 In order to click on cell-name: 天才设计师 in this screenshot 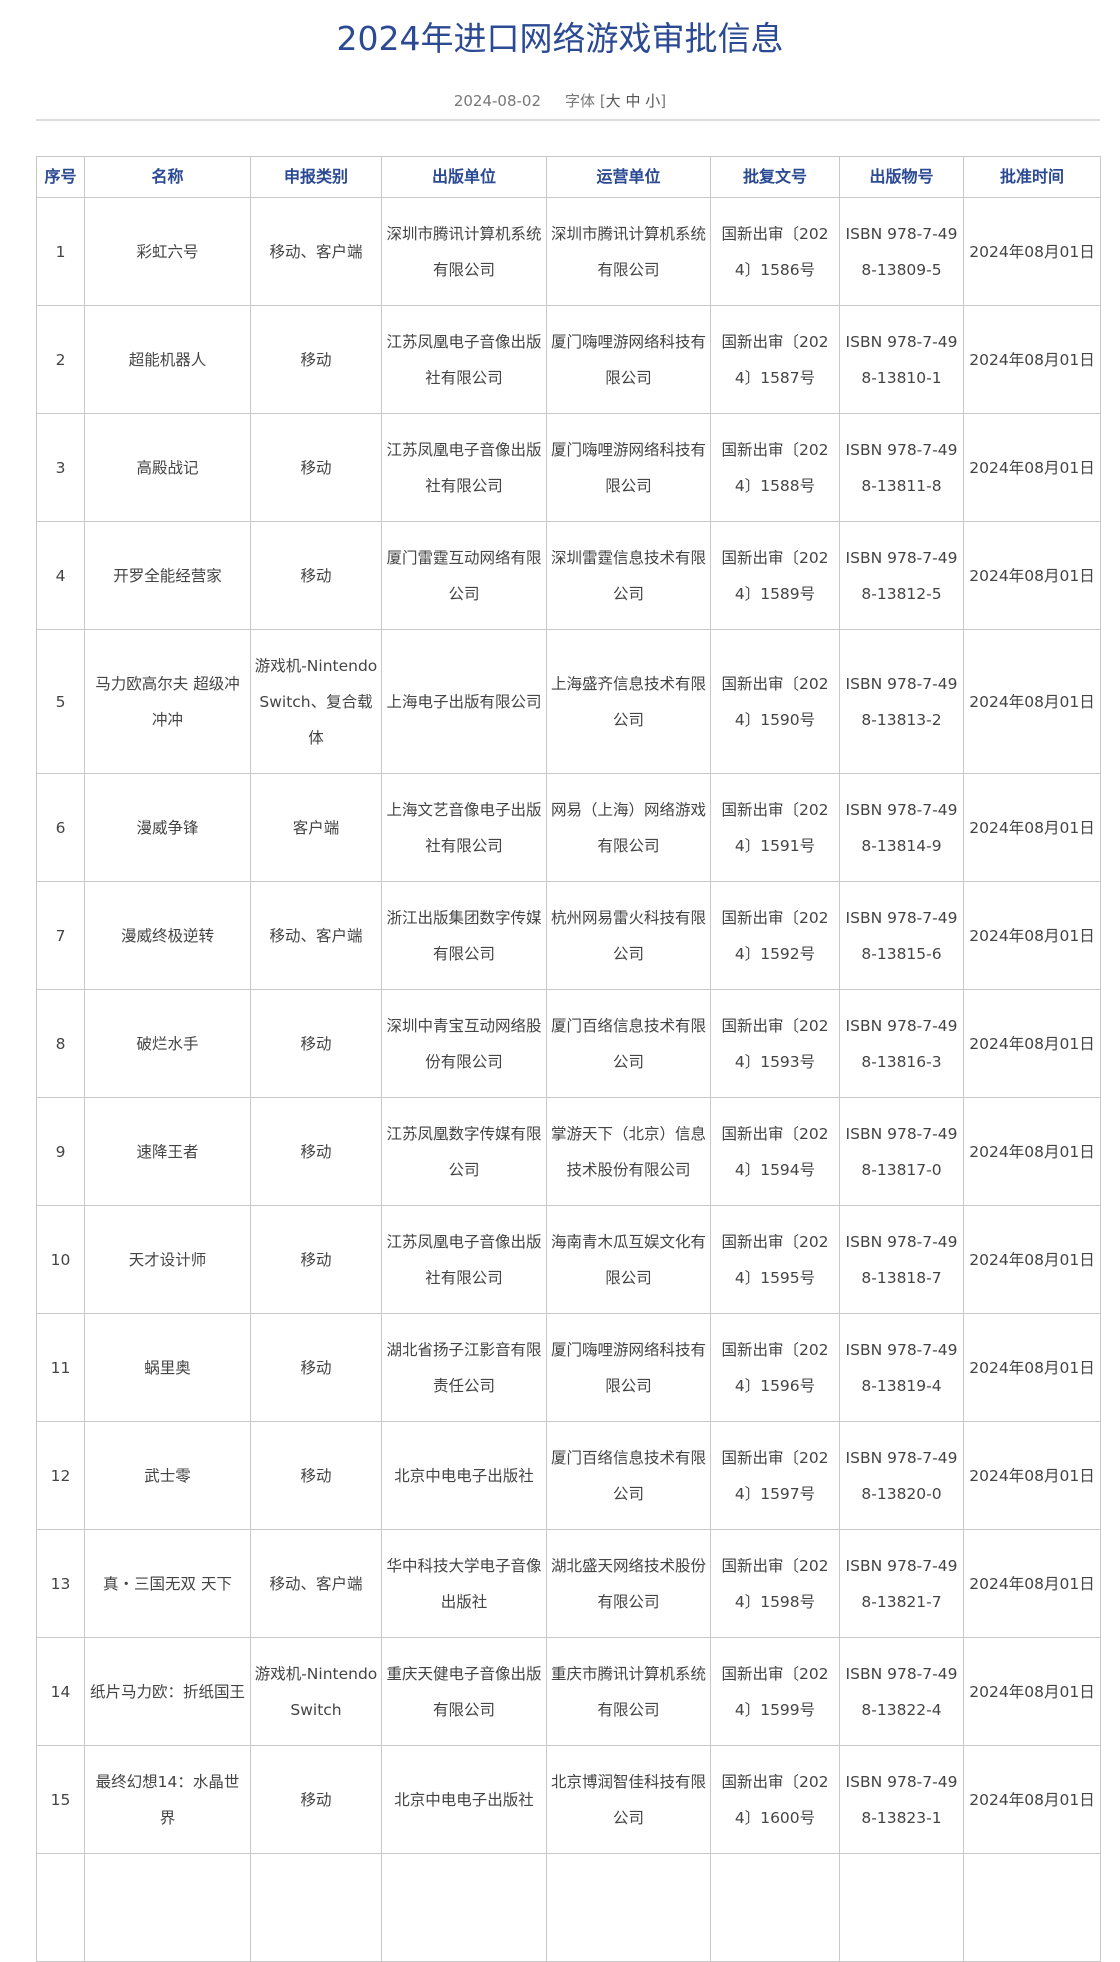, I will do `click(167, 1259)`.